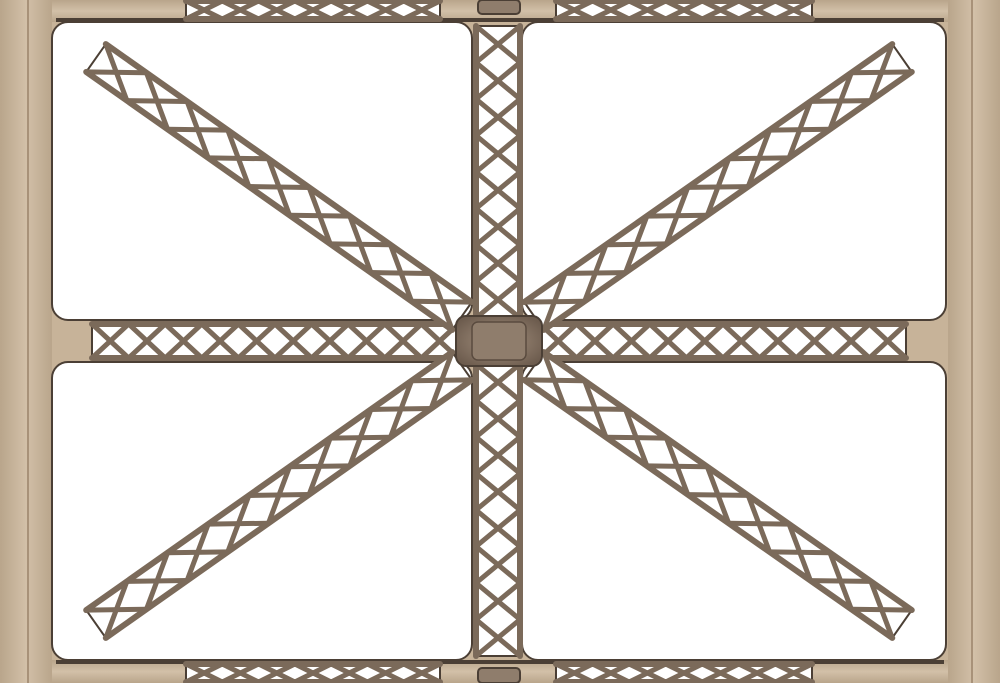 The height and width of the screenshot is (683, 1000). I want to click on girder-top-left-strip, so click(313, 11).